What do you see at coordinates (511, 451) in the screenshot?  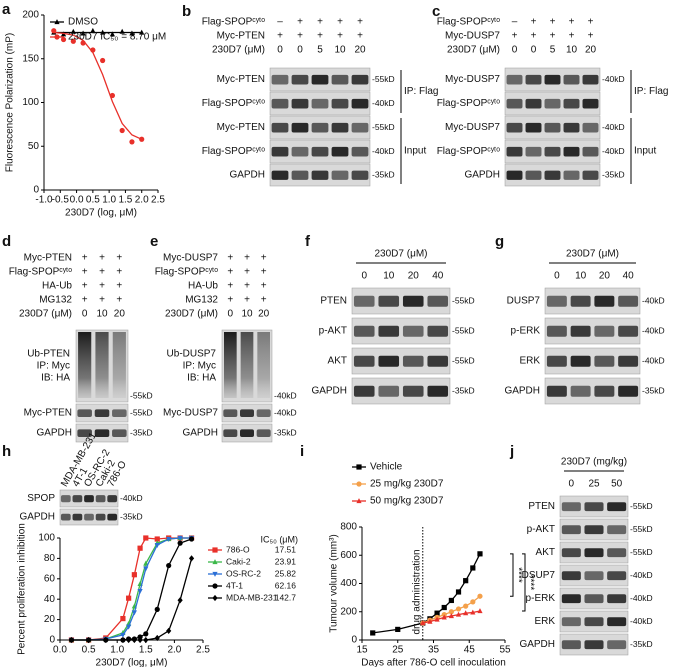 I see `panel-letter: j` at bounding box center [511, 451].